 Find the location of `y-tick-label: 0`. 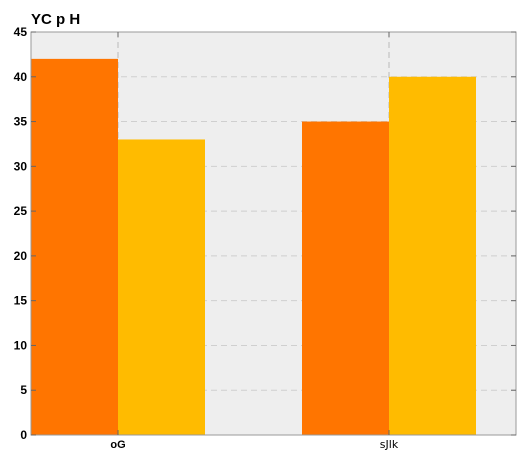

y-tick-label: 0 is located at coordinates (23, 435).